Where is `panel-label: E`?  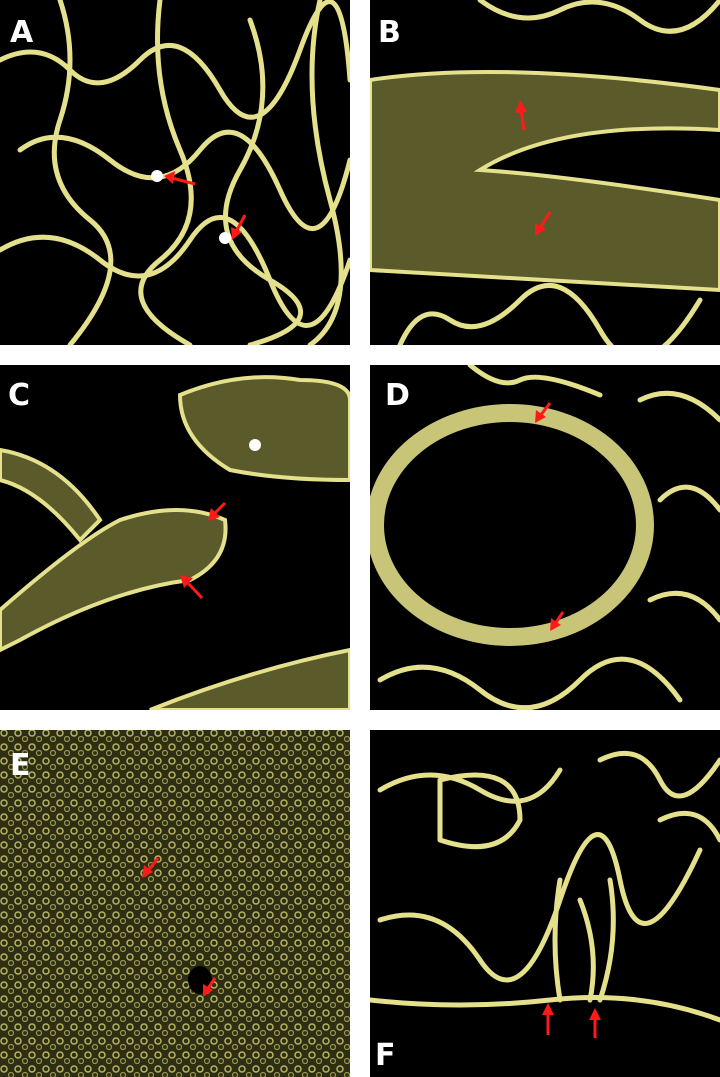 panel-label: E is located at coordinates (20, 765).